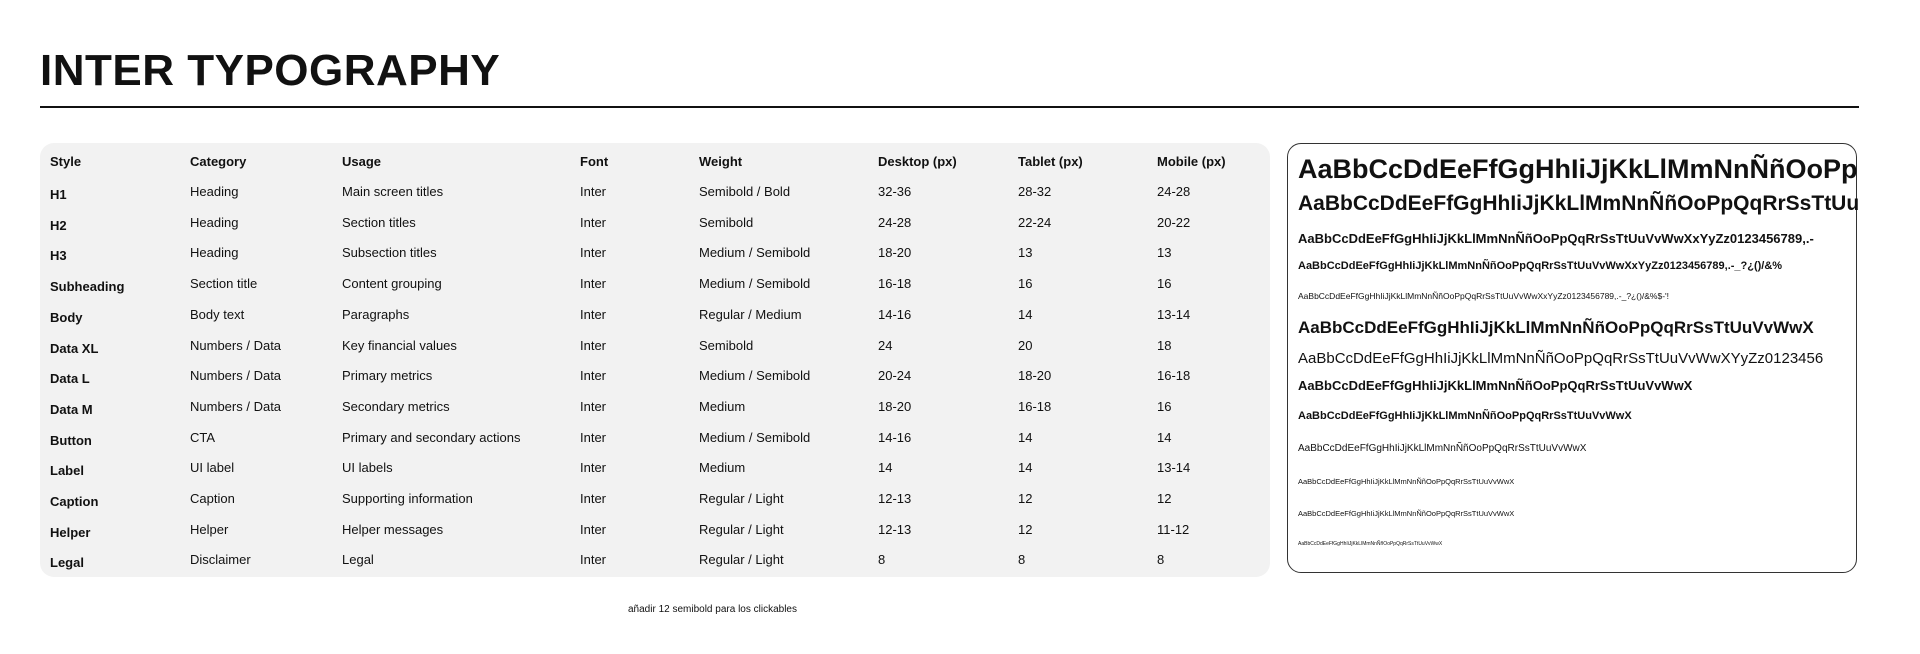  I want to click on divider, so click(949, 107).